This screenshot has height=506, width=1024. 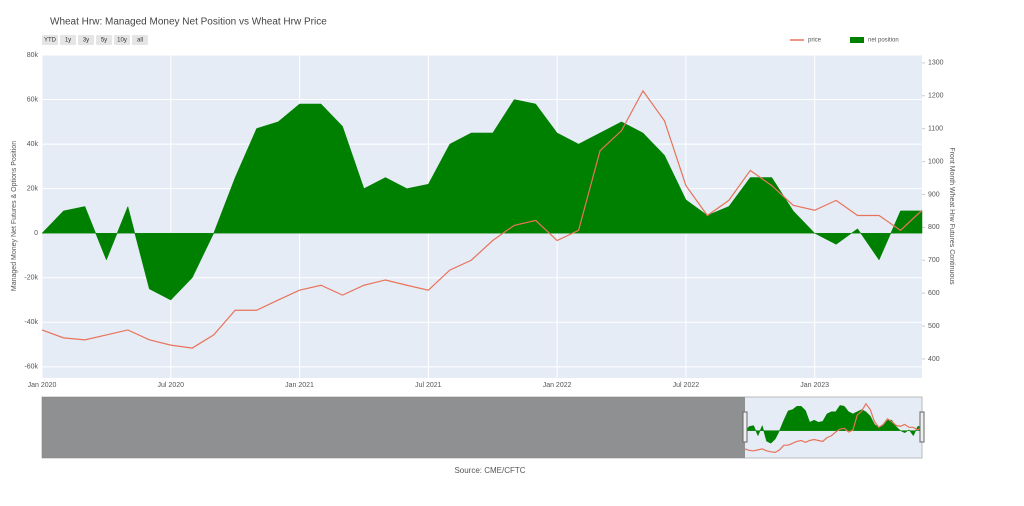 I want to click on y2-tick-label: 500, so click(x=934, y=326).